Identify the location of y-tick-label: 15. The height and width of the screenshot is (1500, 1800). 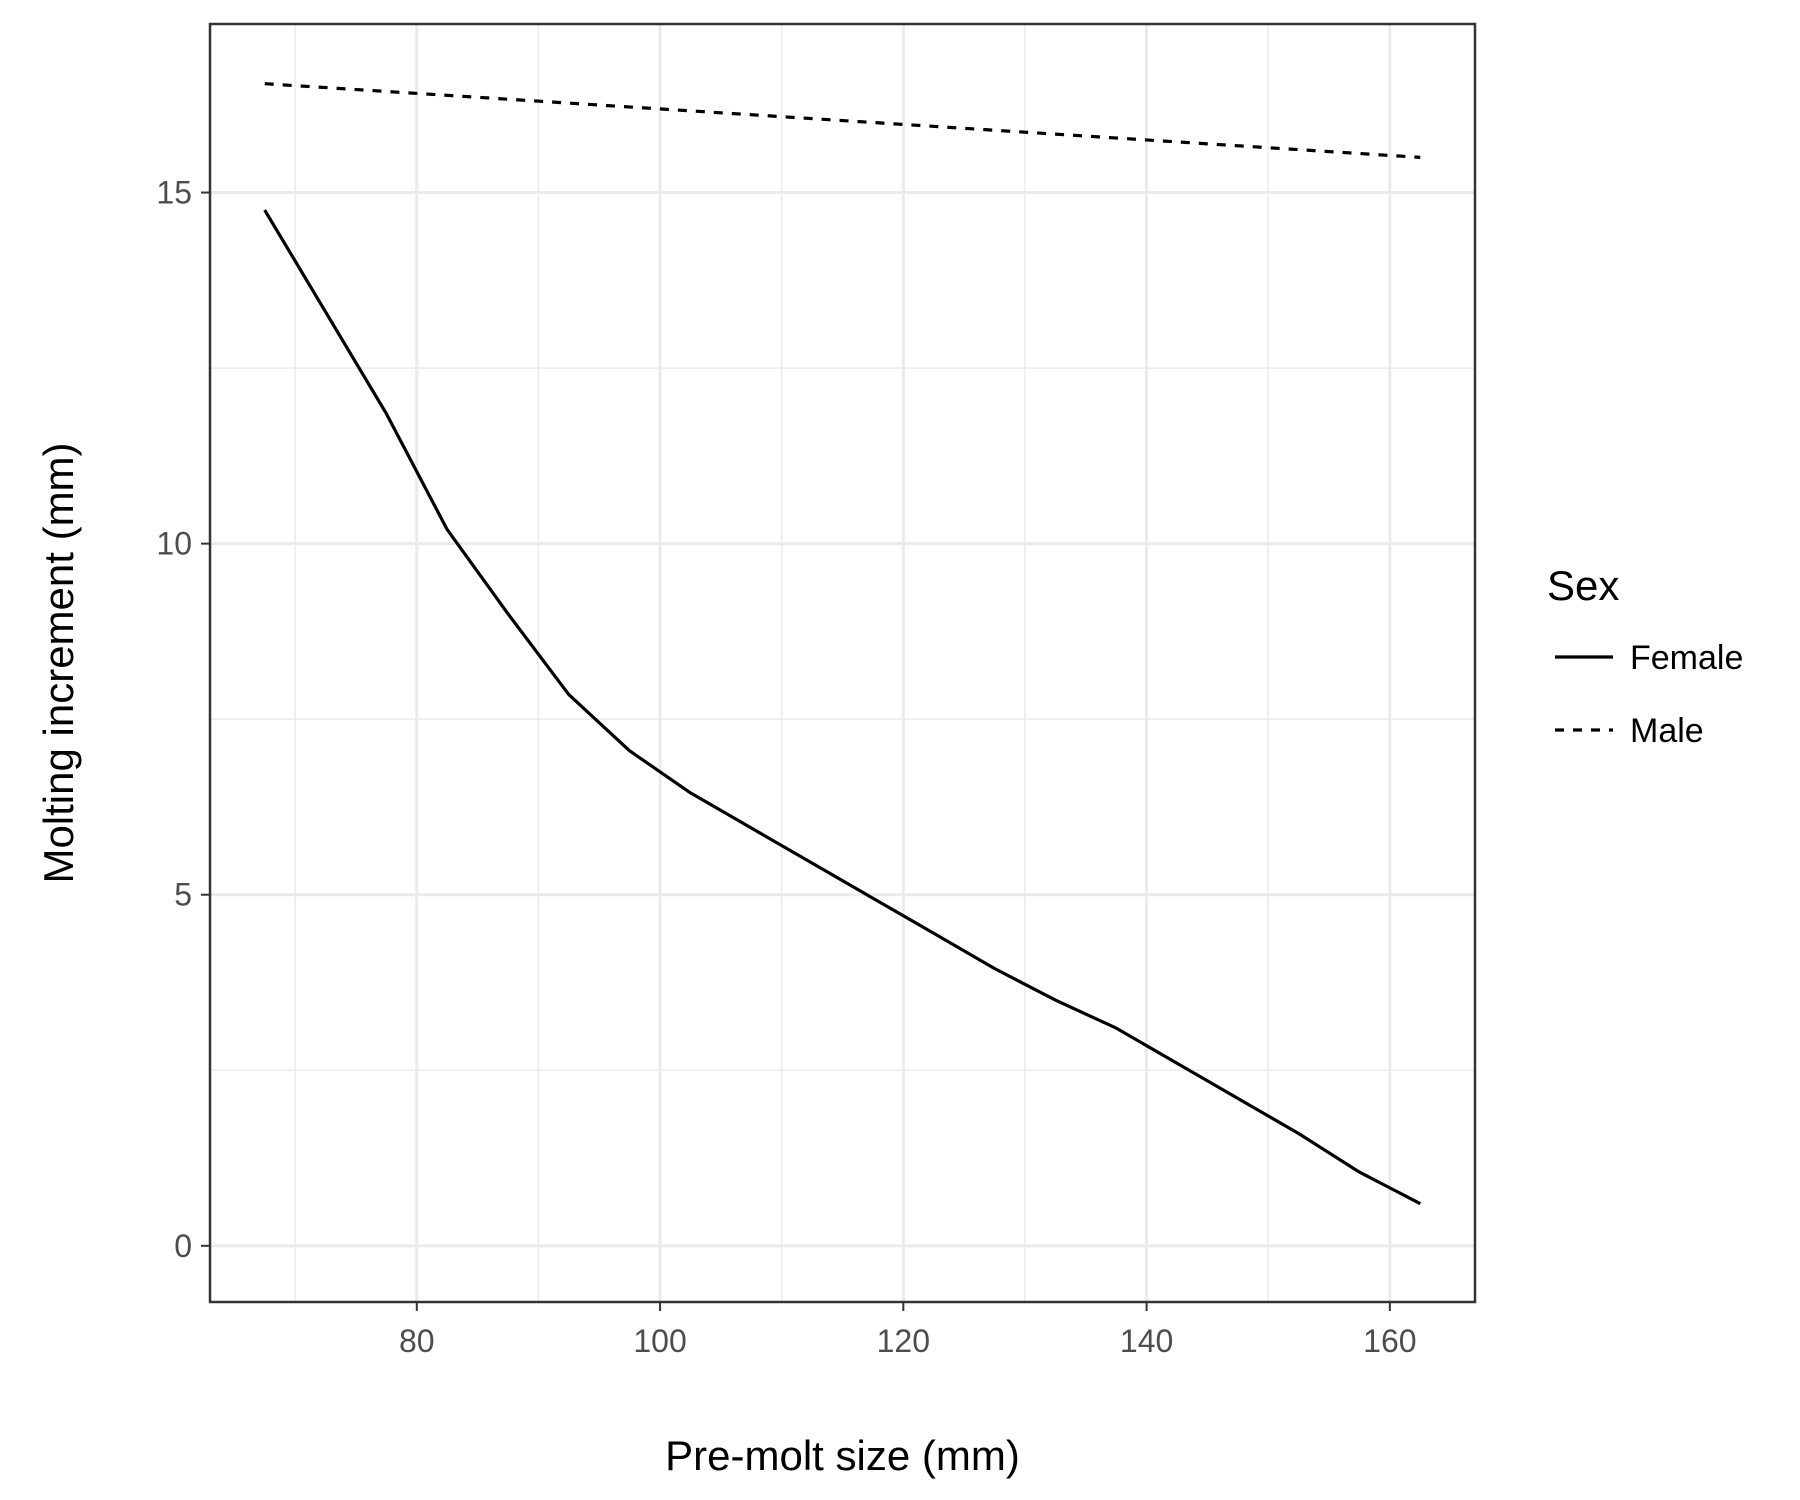
(174, 193).